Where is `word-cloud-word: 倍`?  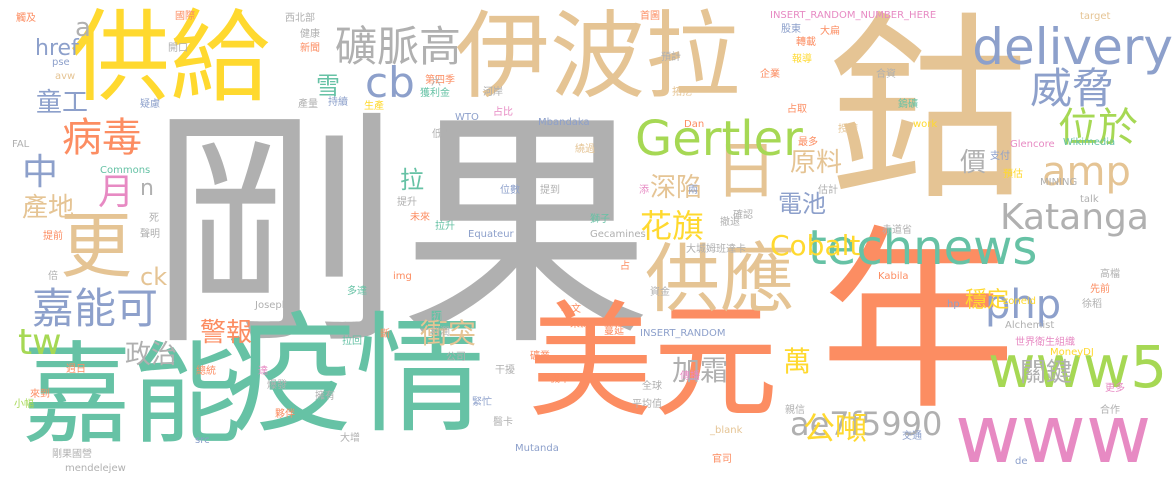
word-cloud-word: 倍 is located at coordinates (53, 276).